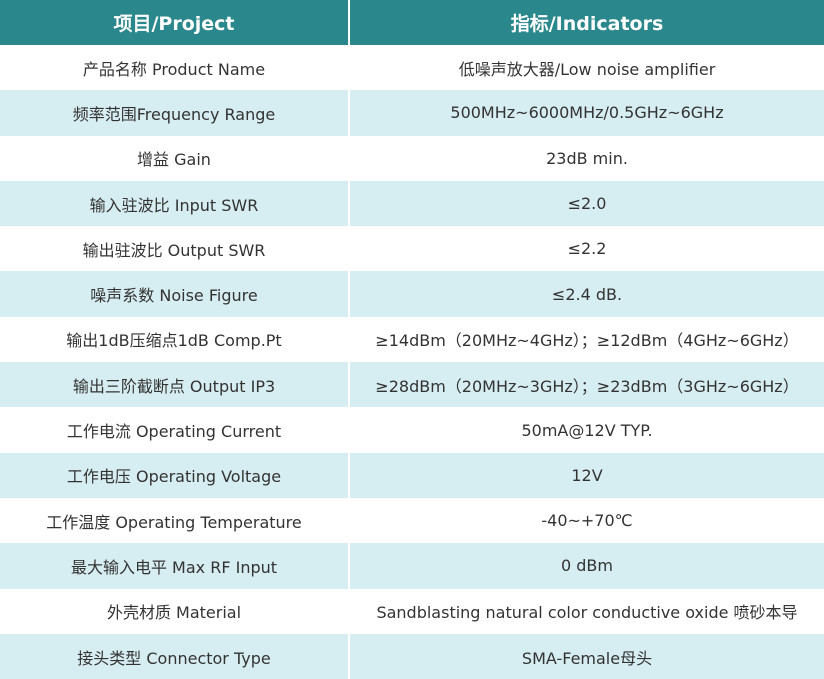 The height and width of the screenshot is (679, 824). I want to click on value-cell: 23dB min., so click(587, 158).